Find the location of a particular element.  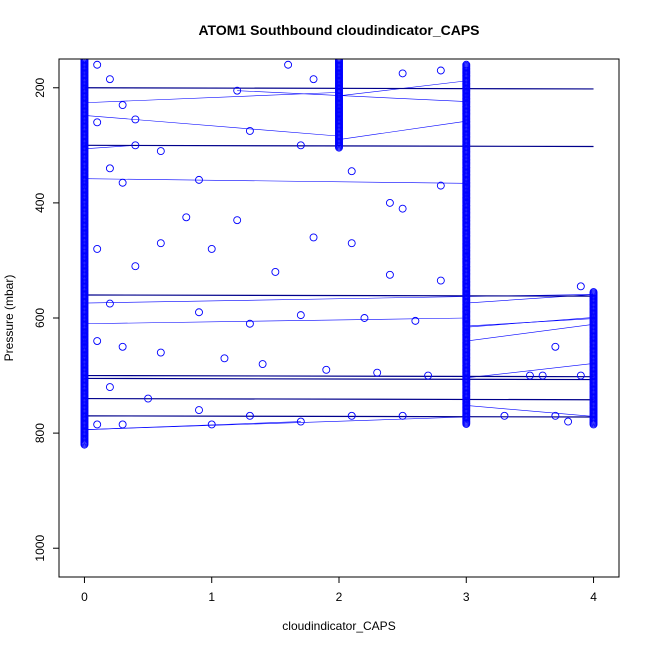

x-tick-label: 3 is located at coordinates (466, 597).